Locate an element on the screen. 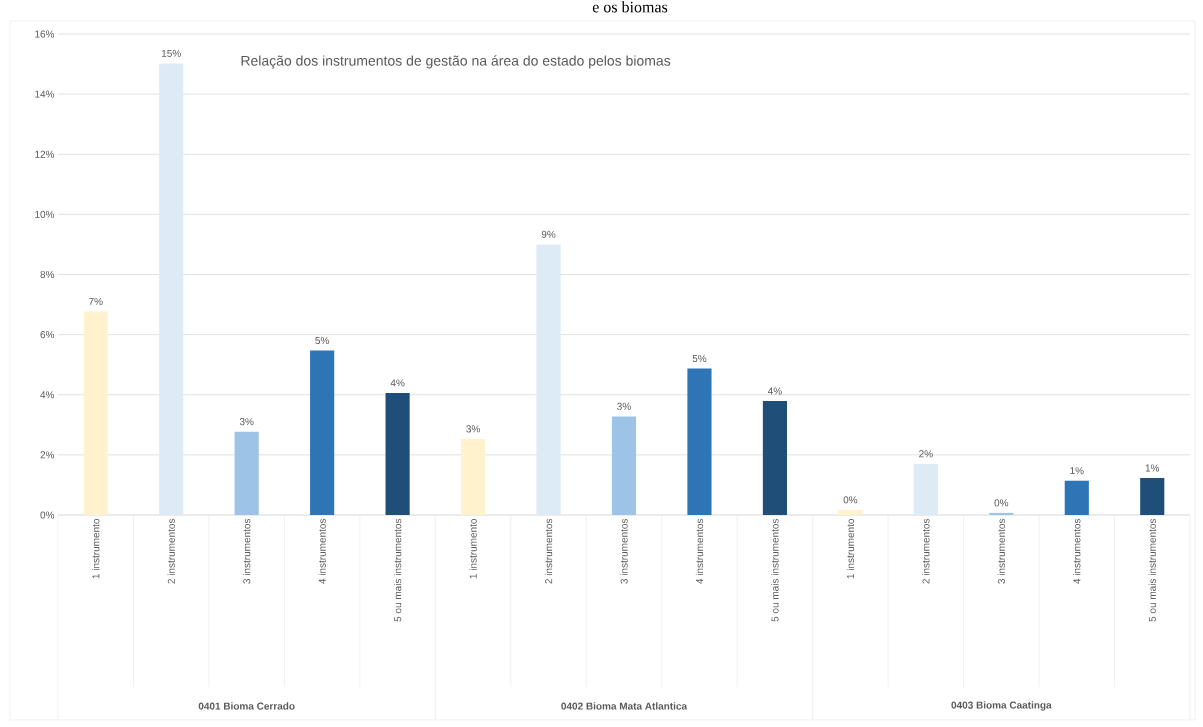  y-tick-label: 4% is located at coordinates (47, 395).